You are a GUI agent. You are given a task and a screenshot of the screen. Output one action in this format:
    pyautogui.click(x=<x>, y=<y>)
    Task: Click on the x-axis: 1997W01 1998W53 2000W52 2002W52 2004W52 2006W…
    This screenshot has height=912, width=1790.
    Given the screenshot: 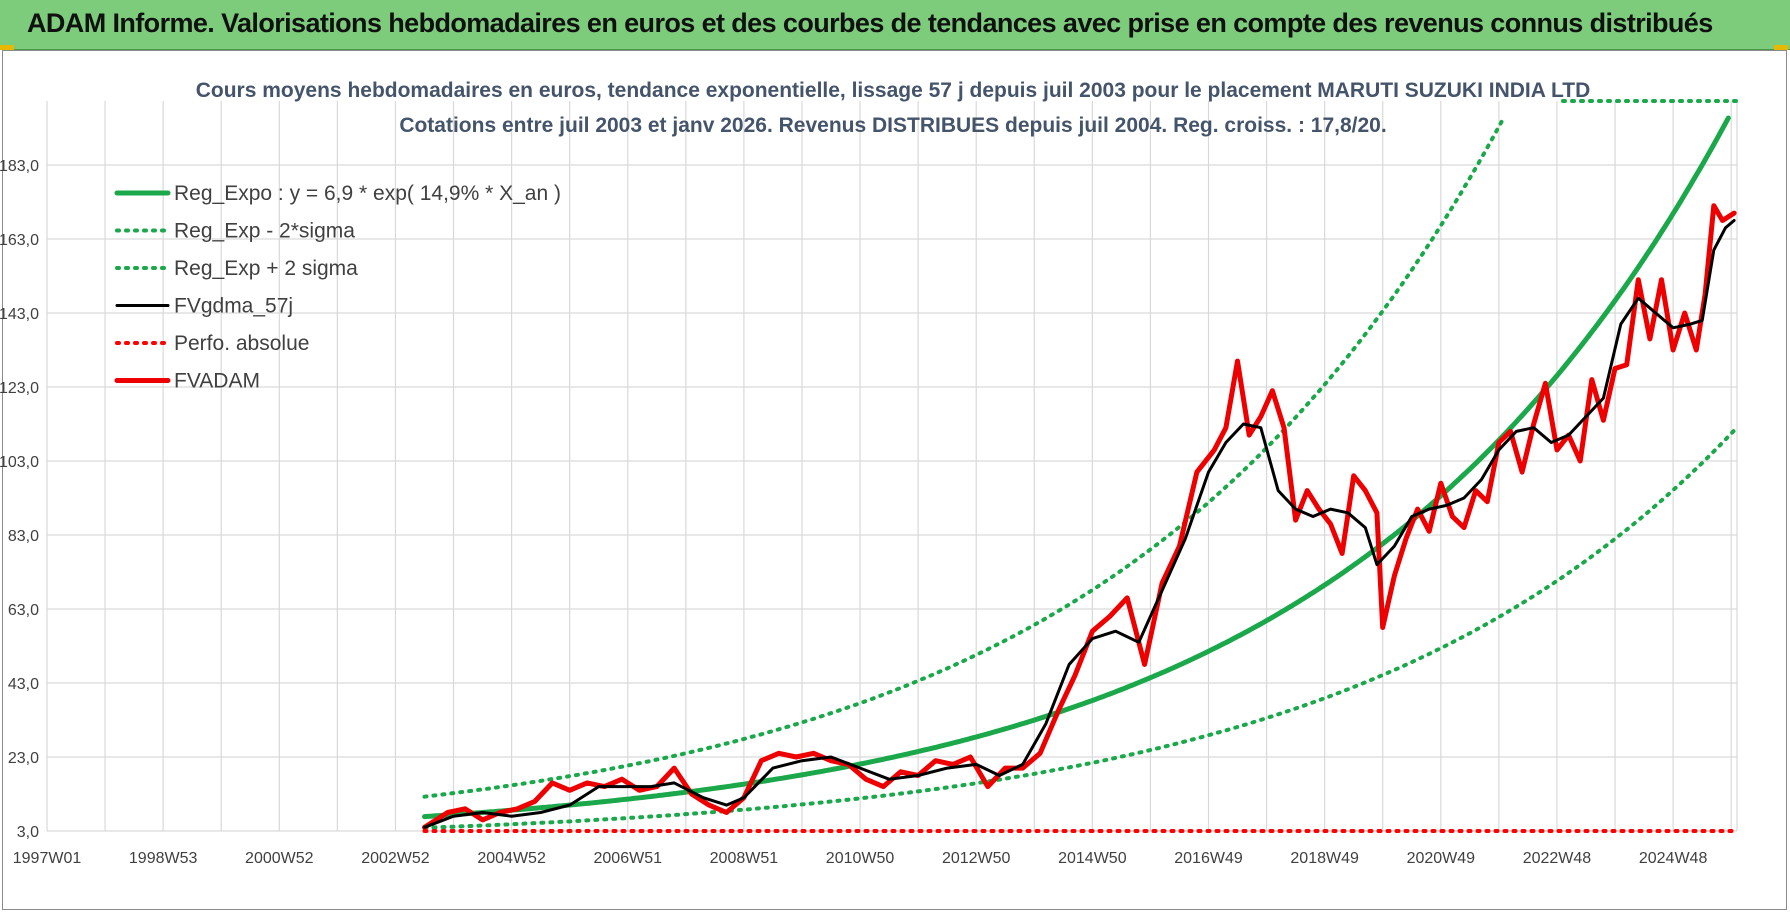 What is the action you would take?
    pyautogui.click(x=860, y=858)
    